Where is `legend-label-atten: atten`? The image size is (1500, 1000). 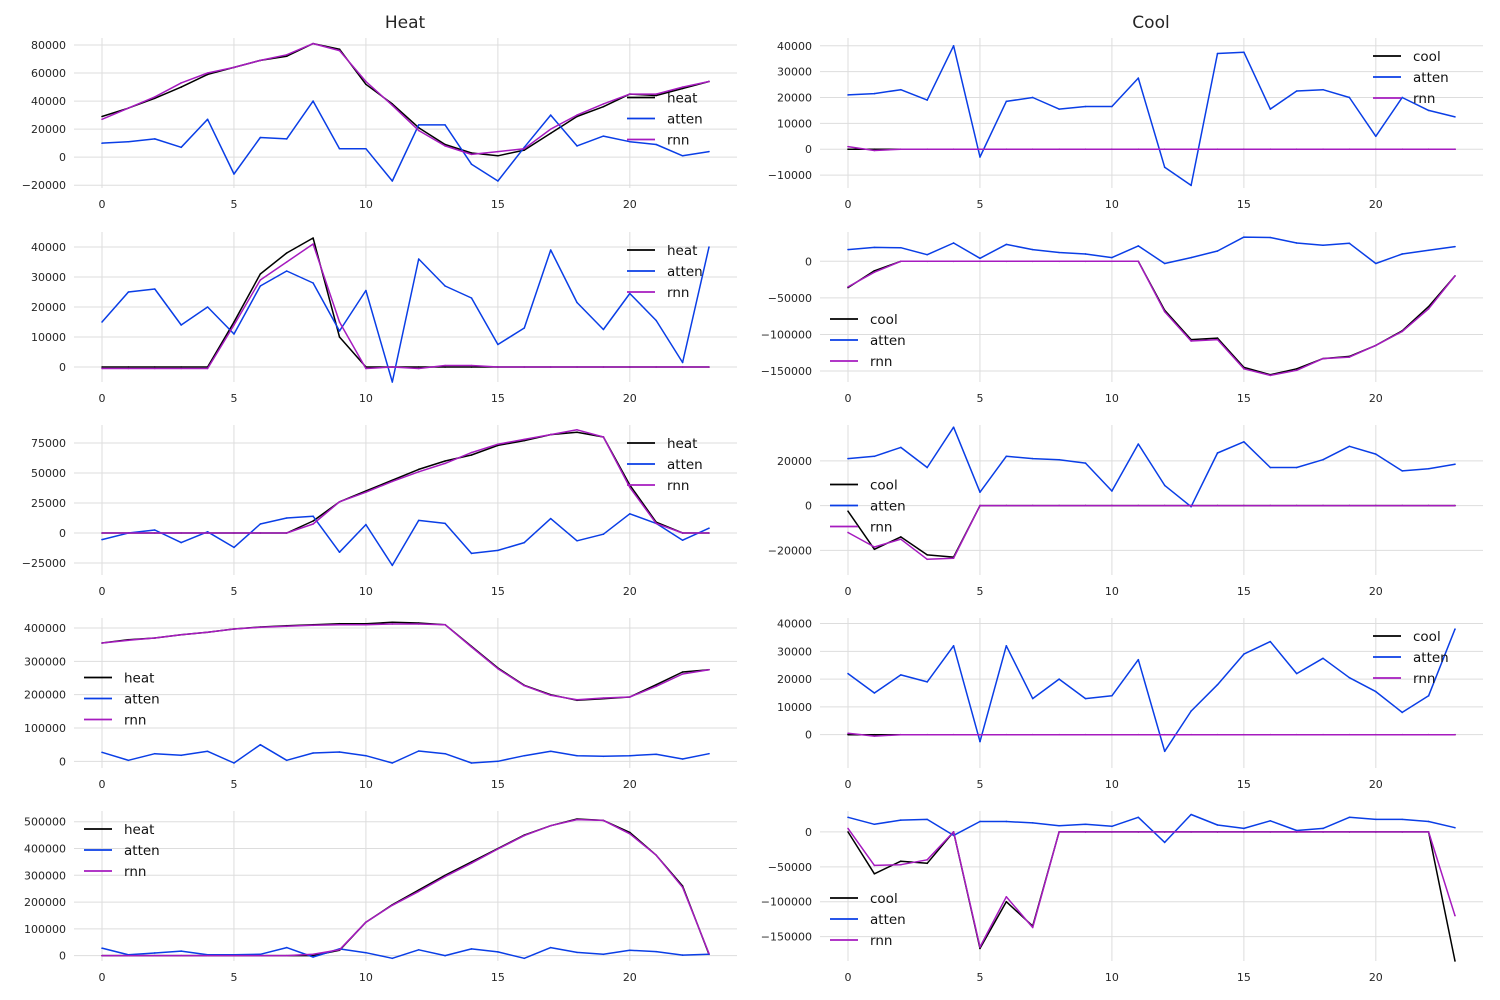 legend-label-atten: atten is located at coordinates (685, 120).